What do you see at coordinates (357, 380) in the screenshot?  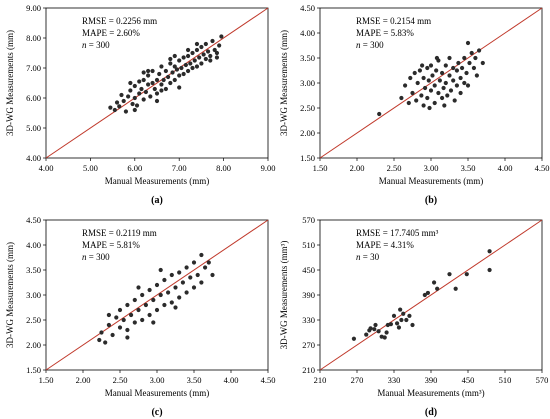 I see `x-tick-label: 270` at bounding box center [357, 380].